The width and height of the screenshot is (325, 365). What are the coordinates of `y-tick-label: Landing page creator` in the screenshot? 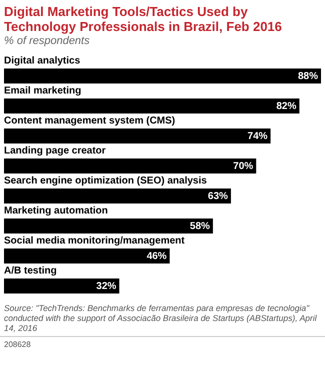 It's located at (55, 150).